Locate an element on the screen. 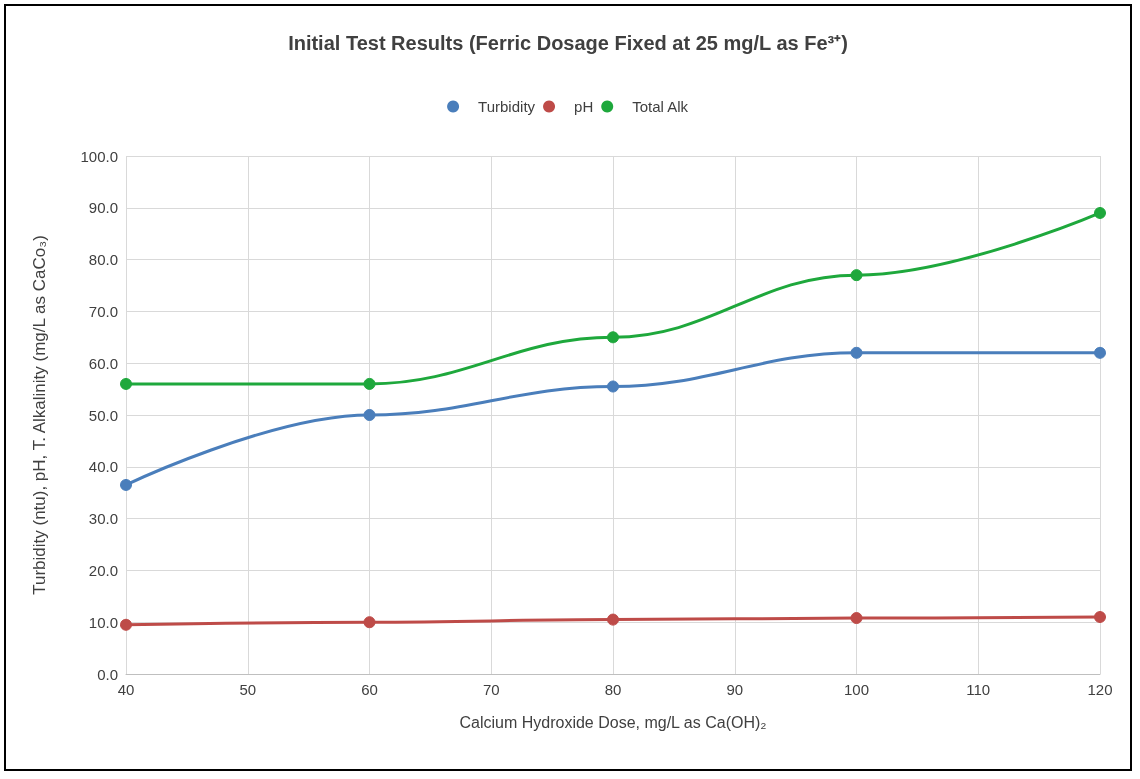 Image resolution: width=1140 pixels, height=779 pixels. x-tick-label: 40 is located at coordinates (126, 689).